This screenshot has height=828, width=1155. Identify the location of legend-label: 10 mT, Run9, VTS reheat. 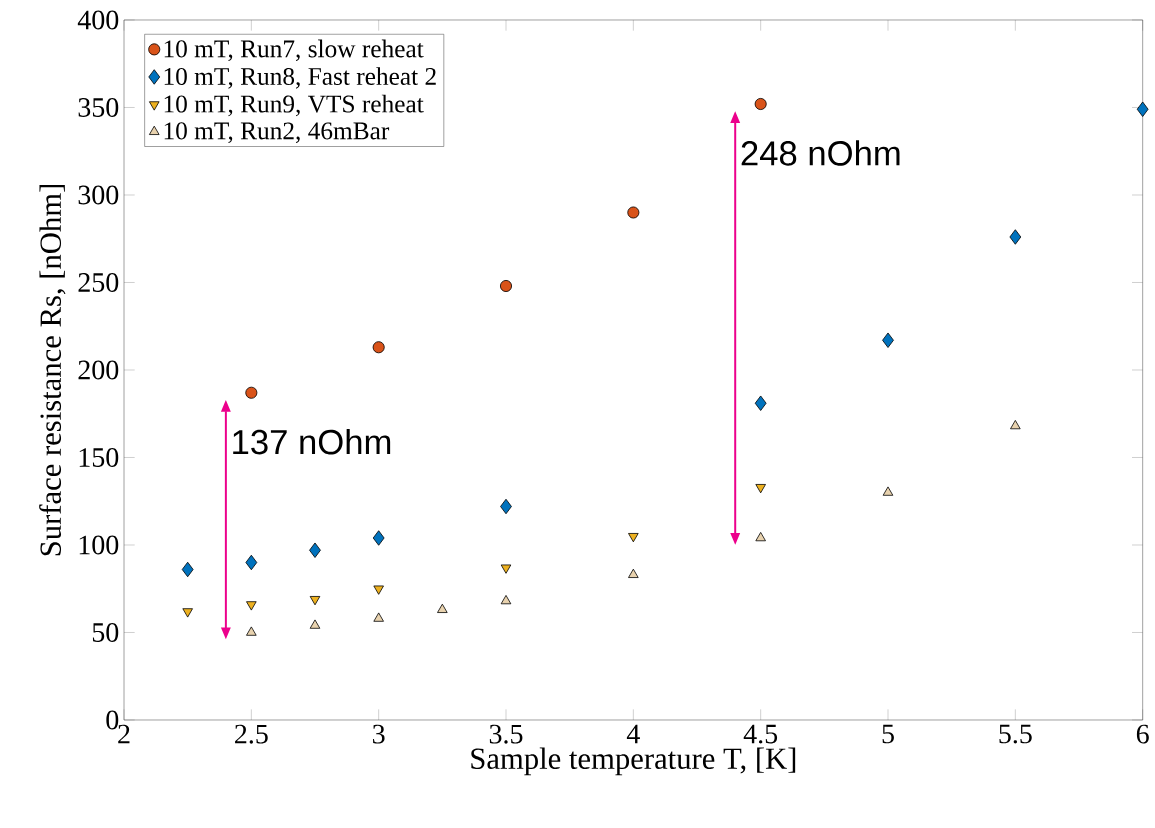
(294, 105).